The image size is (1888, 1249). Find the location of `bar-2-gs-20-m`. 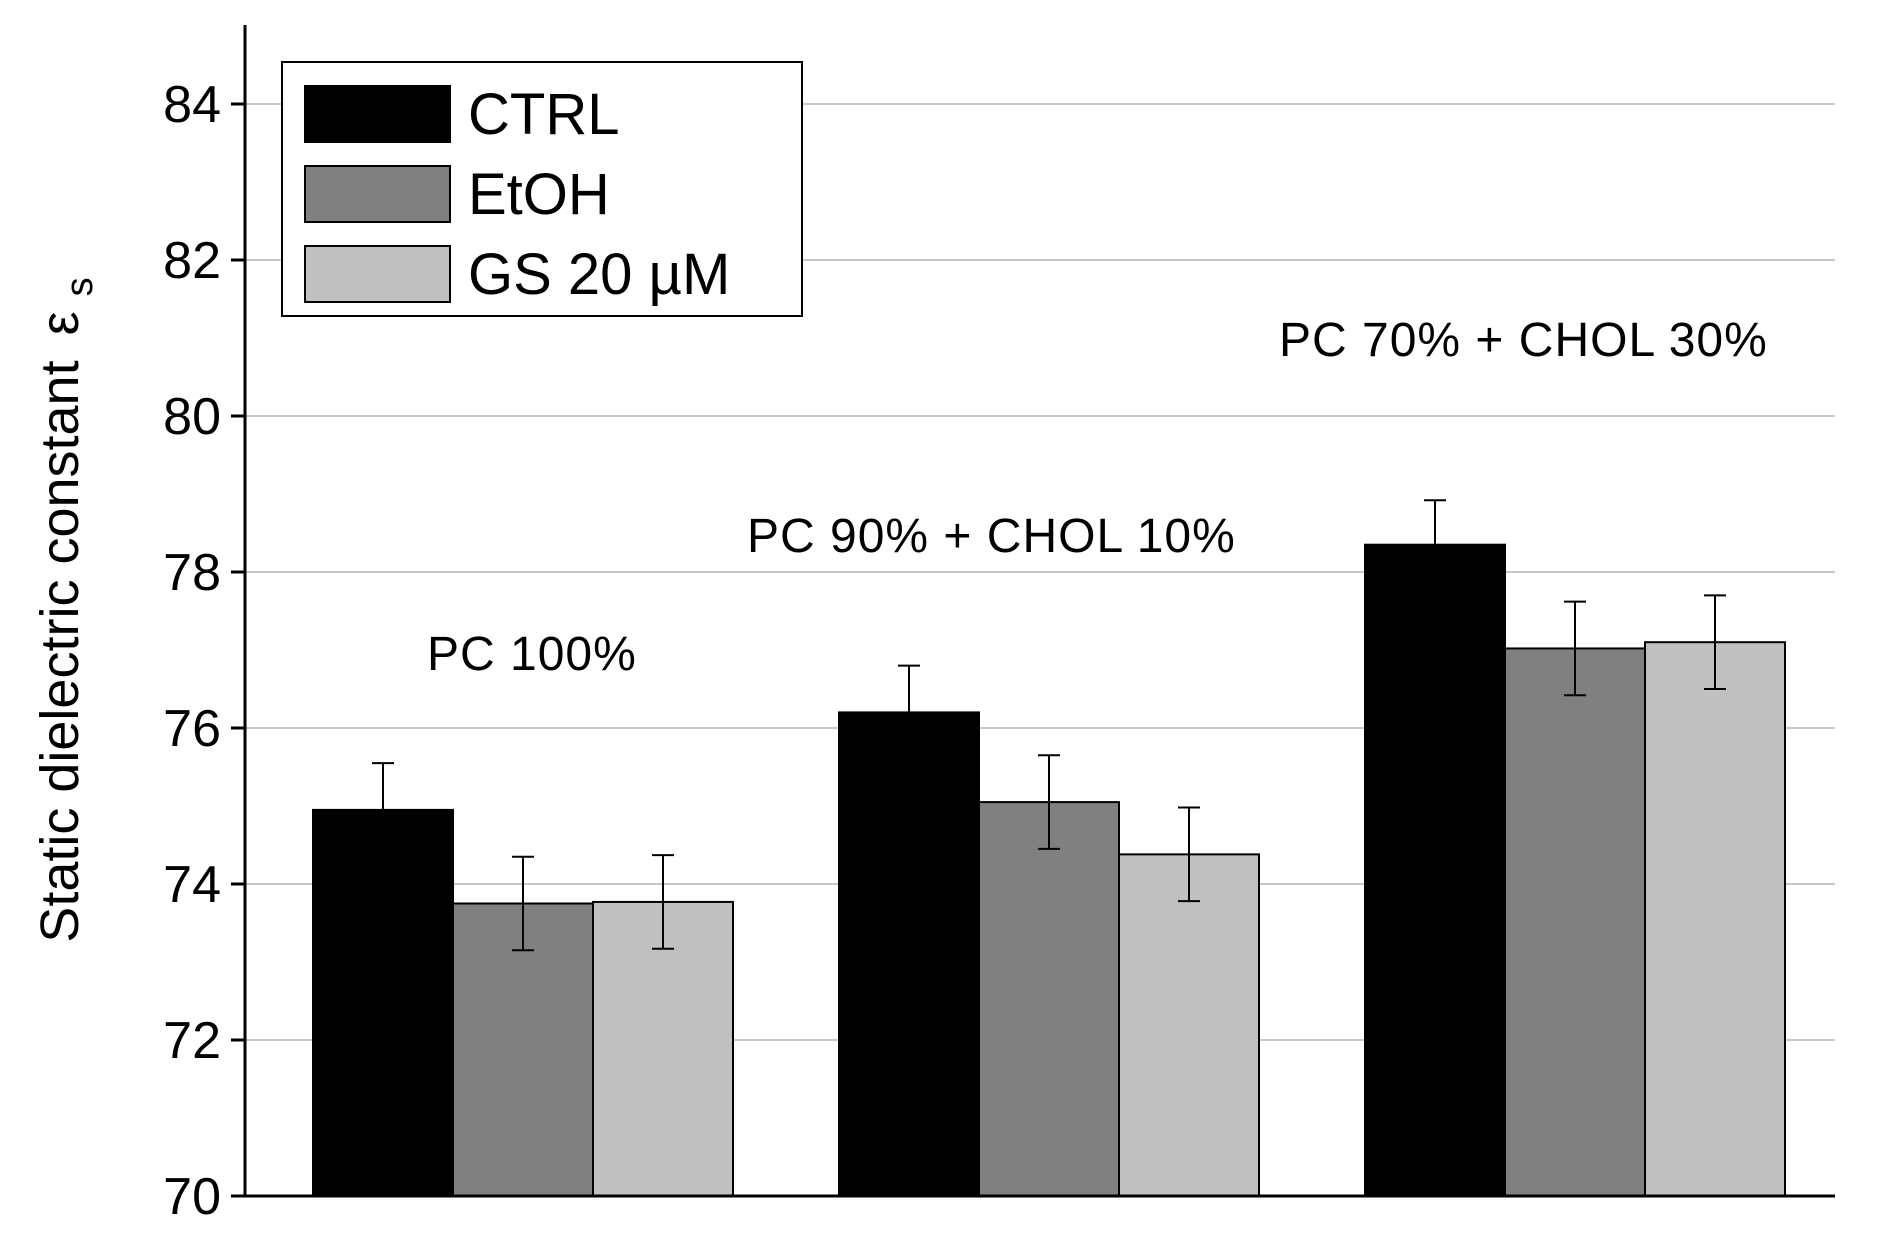

bar-2-gs-20-m is located at coordinates (1189, 1025).